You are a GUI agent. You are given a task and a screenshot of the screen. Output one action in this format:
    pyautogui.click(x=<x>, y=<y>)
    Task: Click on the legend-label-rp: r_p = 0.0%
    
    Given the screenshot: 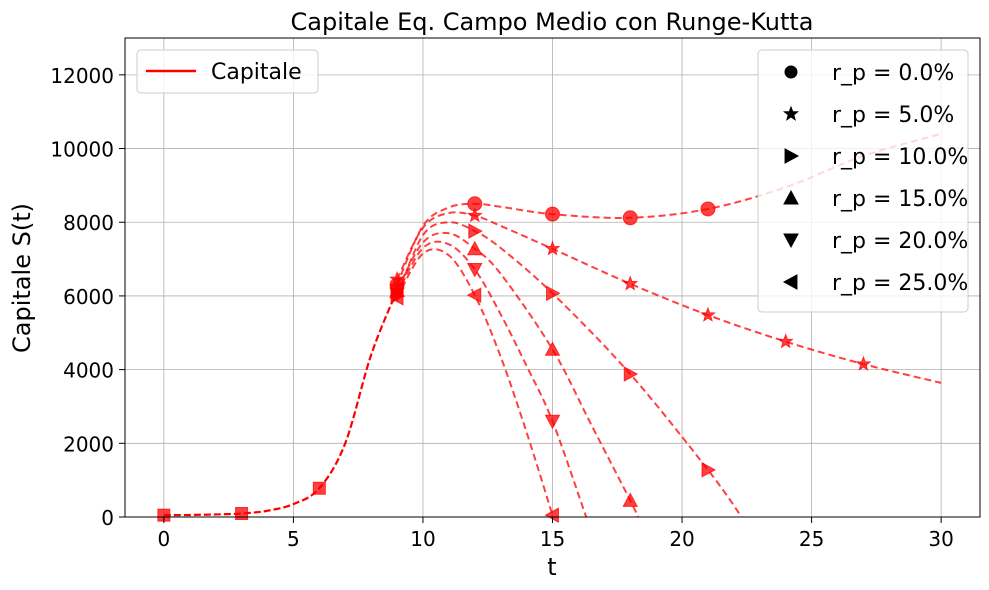 What is the action you would take?
    pyautogui.click(x=893, y=73)
    